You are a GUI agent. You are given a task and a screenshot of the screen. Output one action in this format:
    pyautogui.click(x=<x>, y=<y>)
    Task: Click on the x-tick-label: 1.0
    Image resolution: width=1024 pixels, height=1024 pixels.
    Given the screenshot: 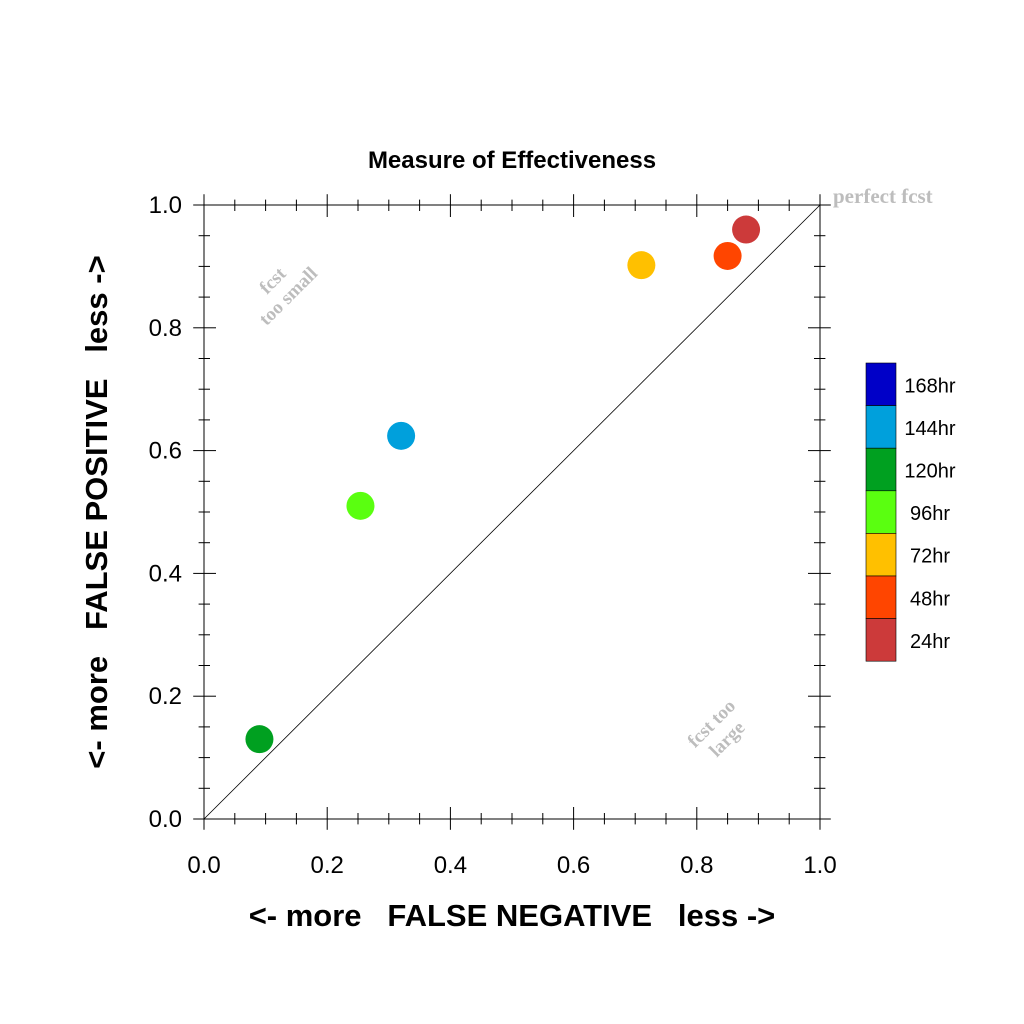 What is the action you would take?
    pyautogui.click(x=819, y=865)
    